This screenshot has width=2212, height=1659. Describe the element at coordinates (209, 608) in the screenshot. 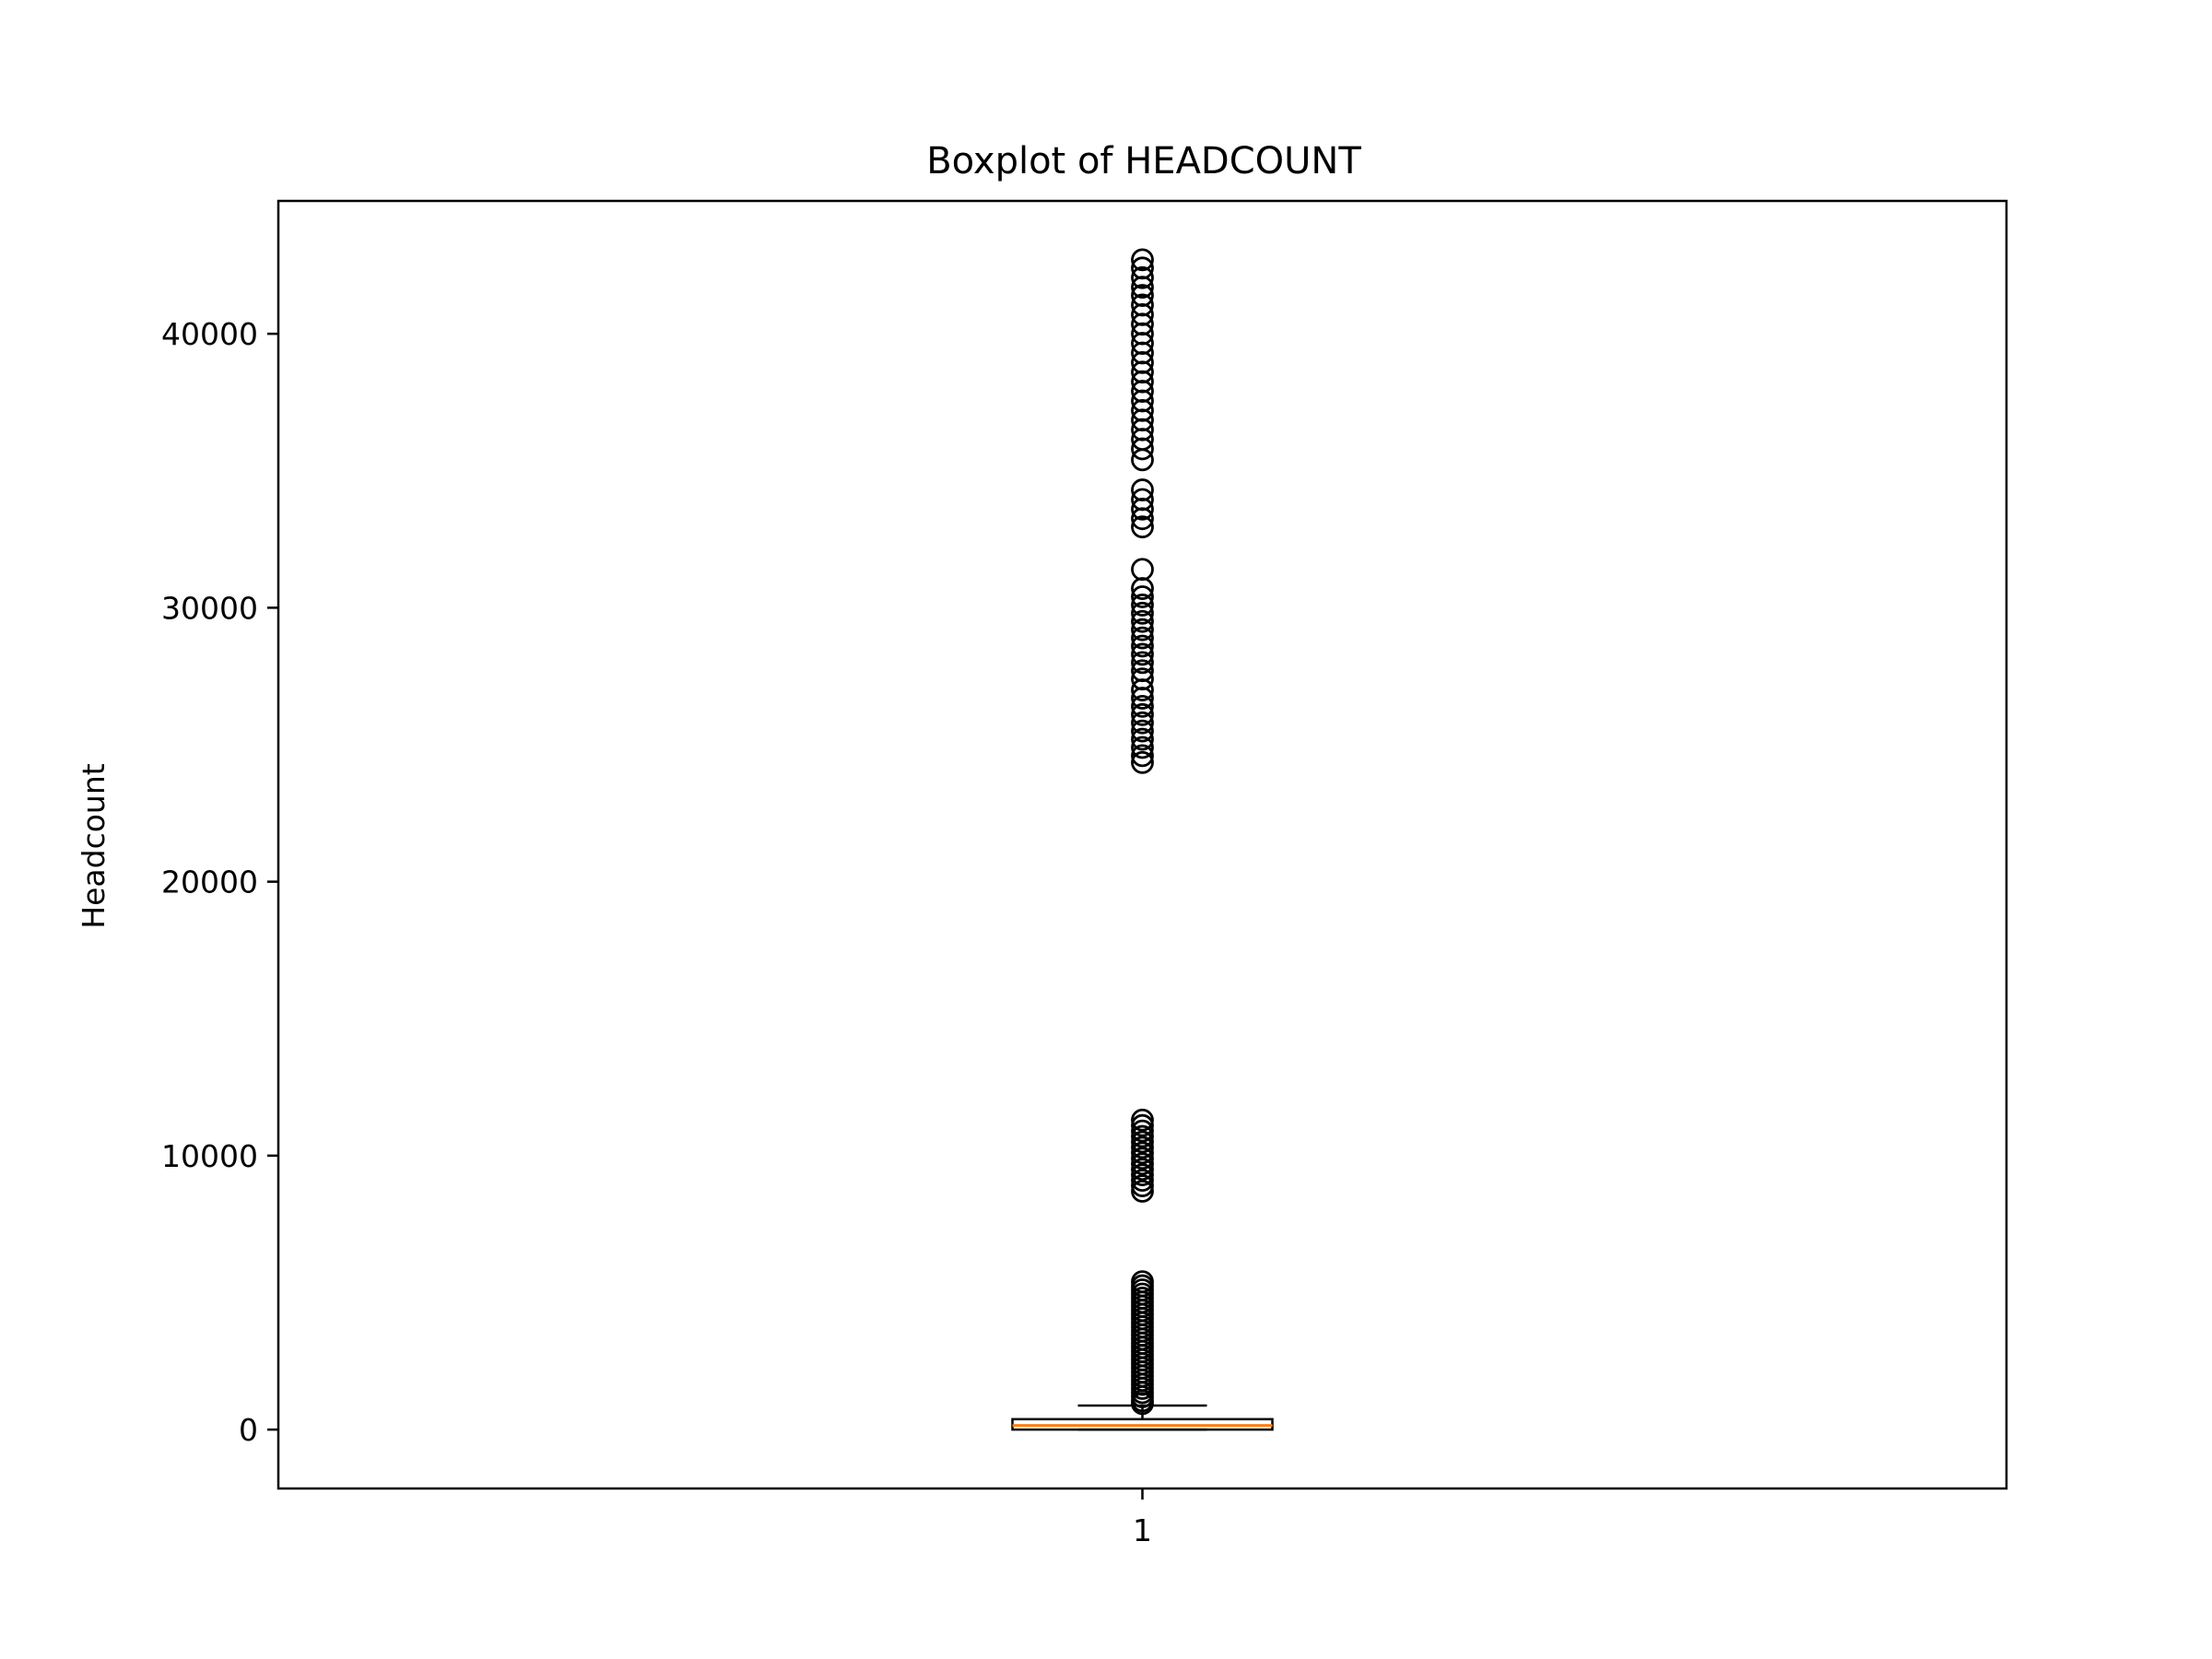

I see `y-tick-label: 30000` at that location.